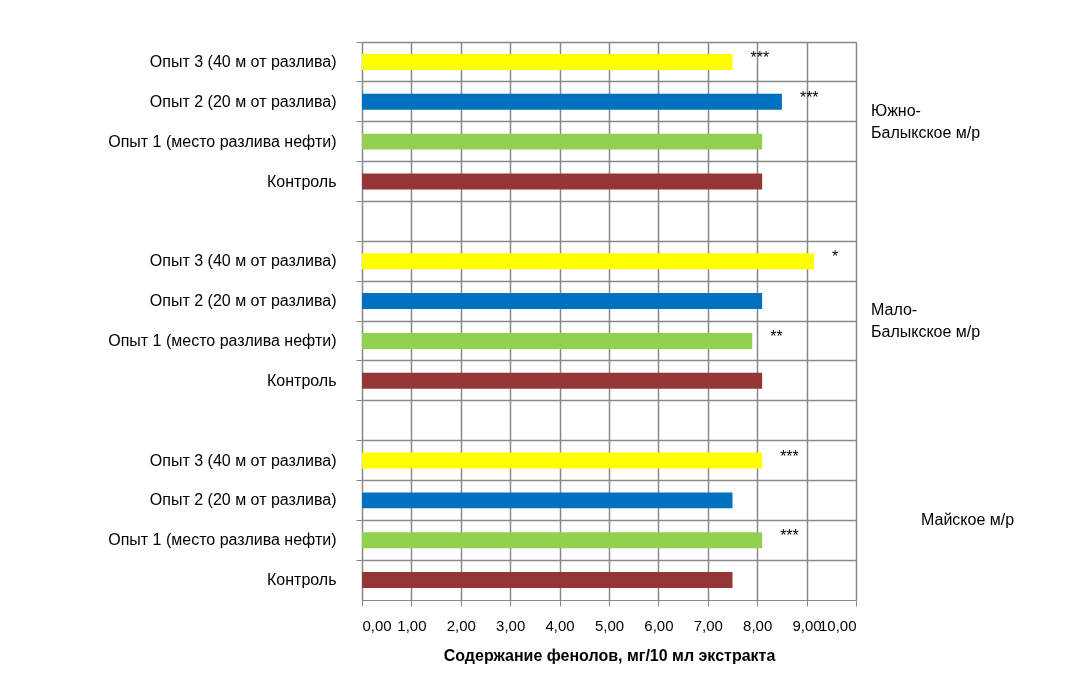 This screenshot has width=1069, height=689. What do you see at coordinates (926, 320) in the screenshot?
I see `text: Мало- Балыкское м/р` at bounding box center [926, 320].